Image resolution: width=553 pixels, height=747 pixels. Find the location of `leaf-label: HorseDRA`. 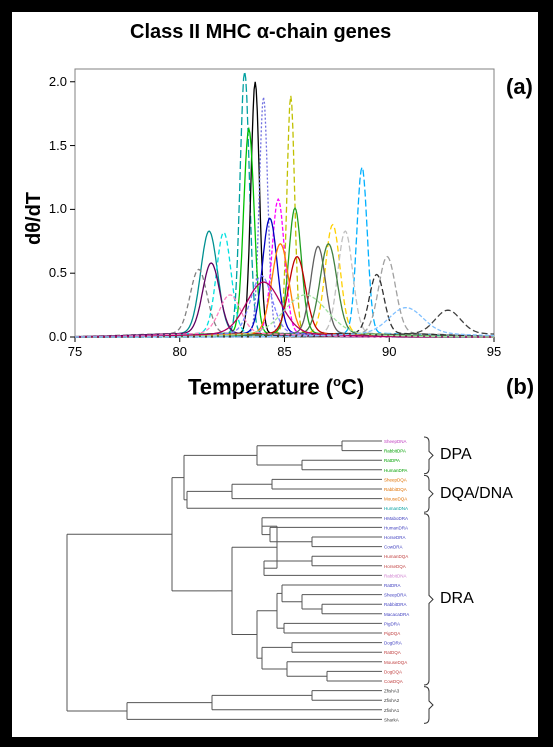

leaf-label: HorseDRA is located at coordinates (395, 537).